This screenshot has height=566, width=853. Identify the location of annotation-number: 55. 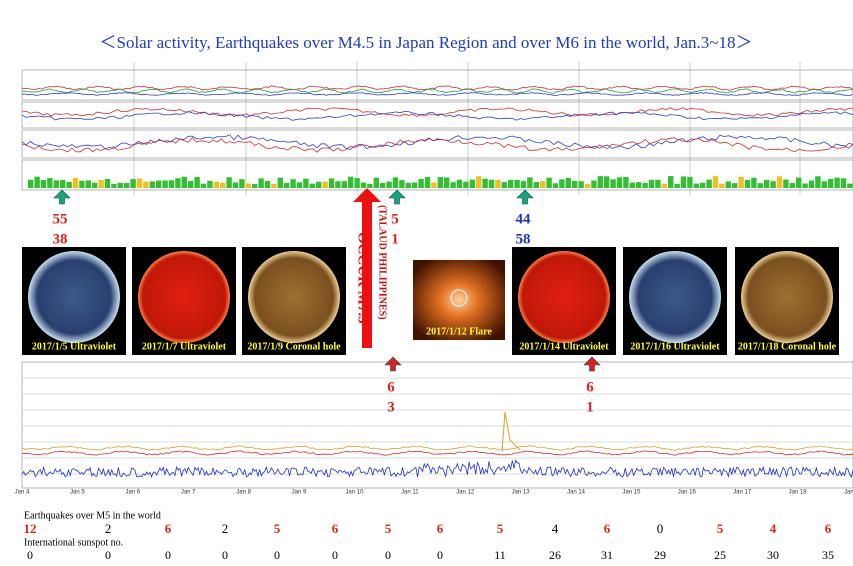
(60, 219).